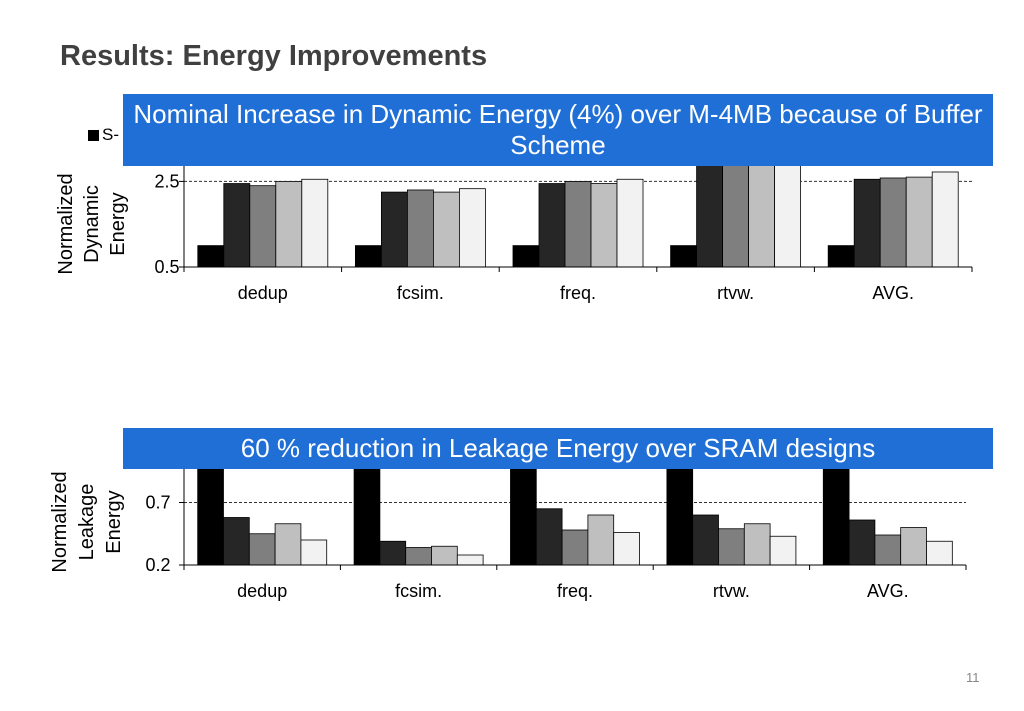 This screenshot has width=1024, height=711. I want to click on y-tick-label: 0.5, so click(166, 267).